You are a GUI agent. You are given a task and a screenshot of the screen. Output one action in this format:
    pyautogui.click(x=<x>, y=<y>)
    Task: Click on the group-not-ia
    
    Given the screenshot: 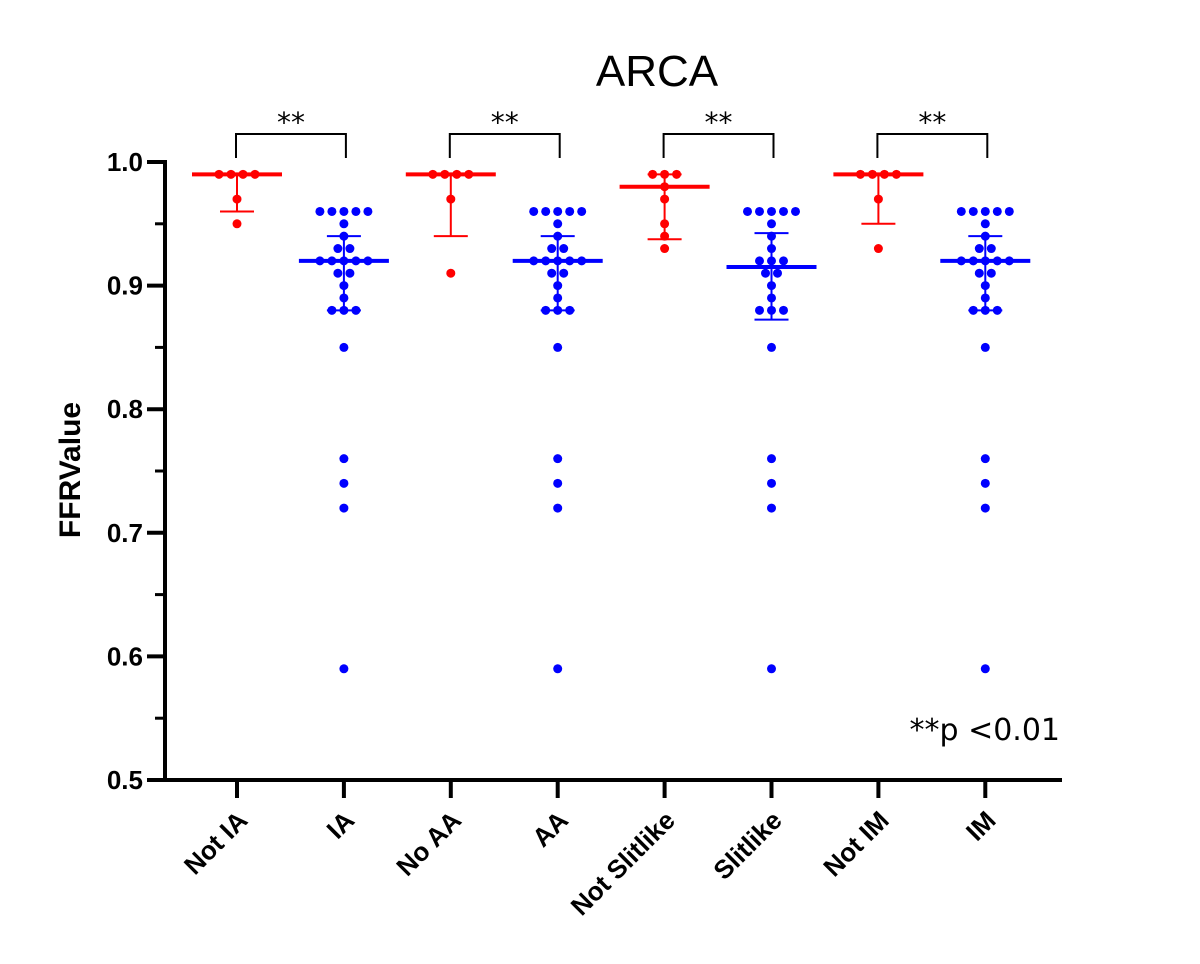 What is the action you would take?
    pyautogui.click(x=237, y=199)
    